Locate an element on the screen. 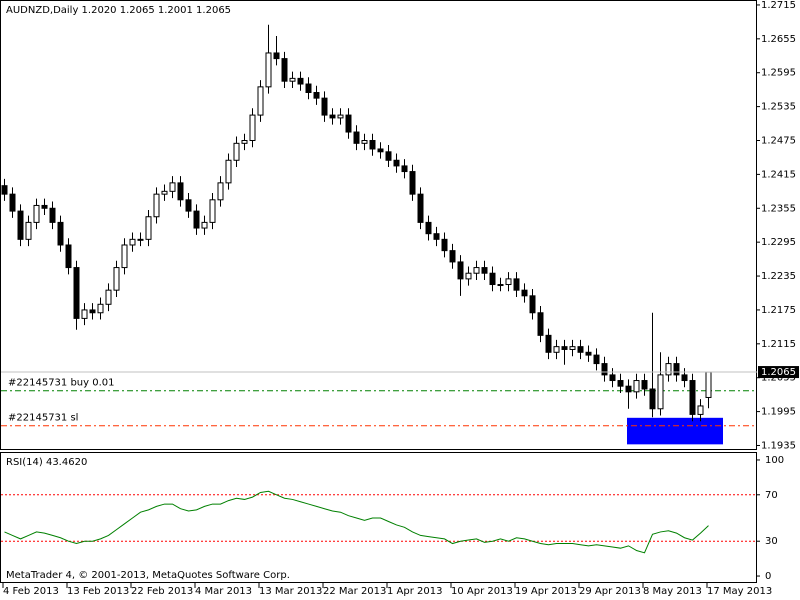 The width and height of the screenshot is (800, 600). x-tick-label: 4 Feb 2013 is located at coordinates (31, 591).